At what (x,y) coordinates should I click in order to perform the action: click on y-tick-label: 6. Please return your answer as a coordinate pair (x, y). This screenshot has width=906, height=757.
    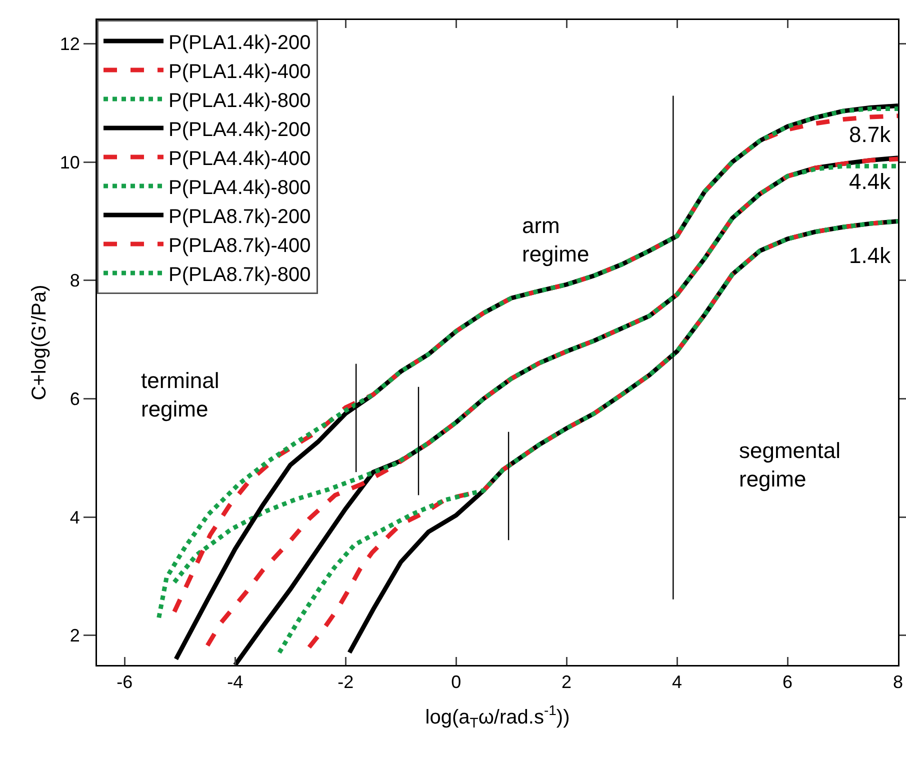
    Looking at the image, I should click on (75, 399).